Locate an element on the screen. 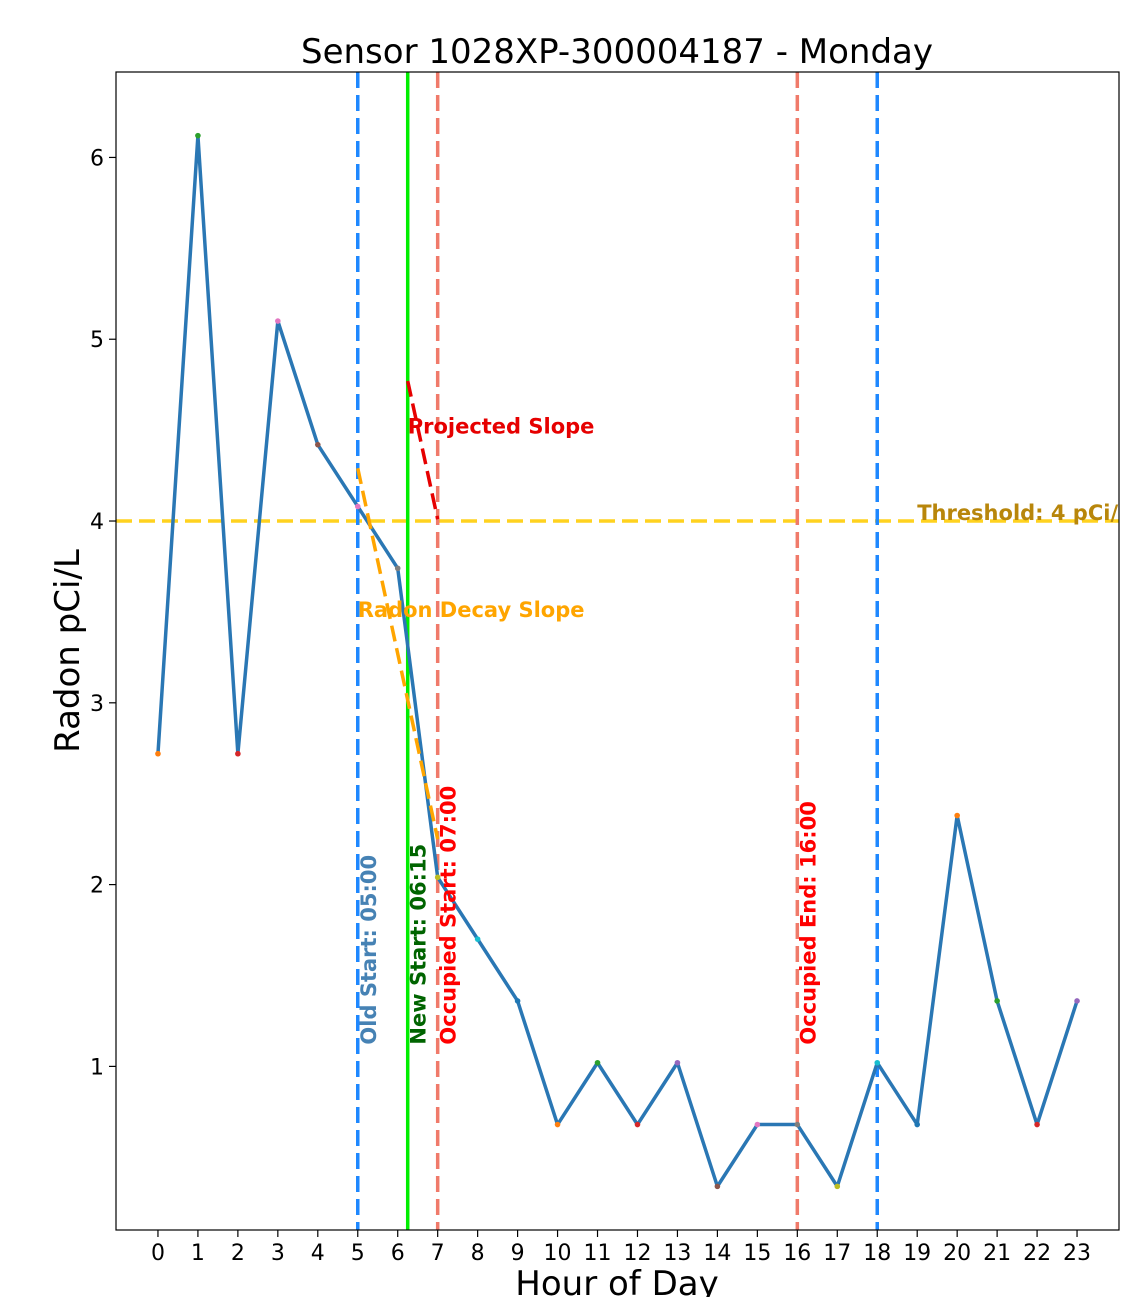 The height and width of the screenshot is (1297, 1129). vertical-line-label: Occupied Start: 07:00 is located at coordinates (449, 915).